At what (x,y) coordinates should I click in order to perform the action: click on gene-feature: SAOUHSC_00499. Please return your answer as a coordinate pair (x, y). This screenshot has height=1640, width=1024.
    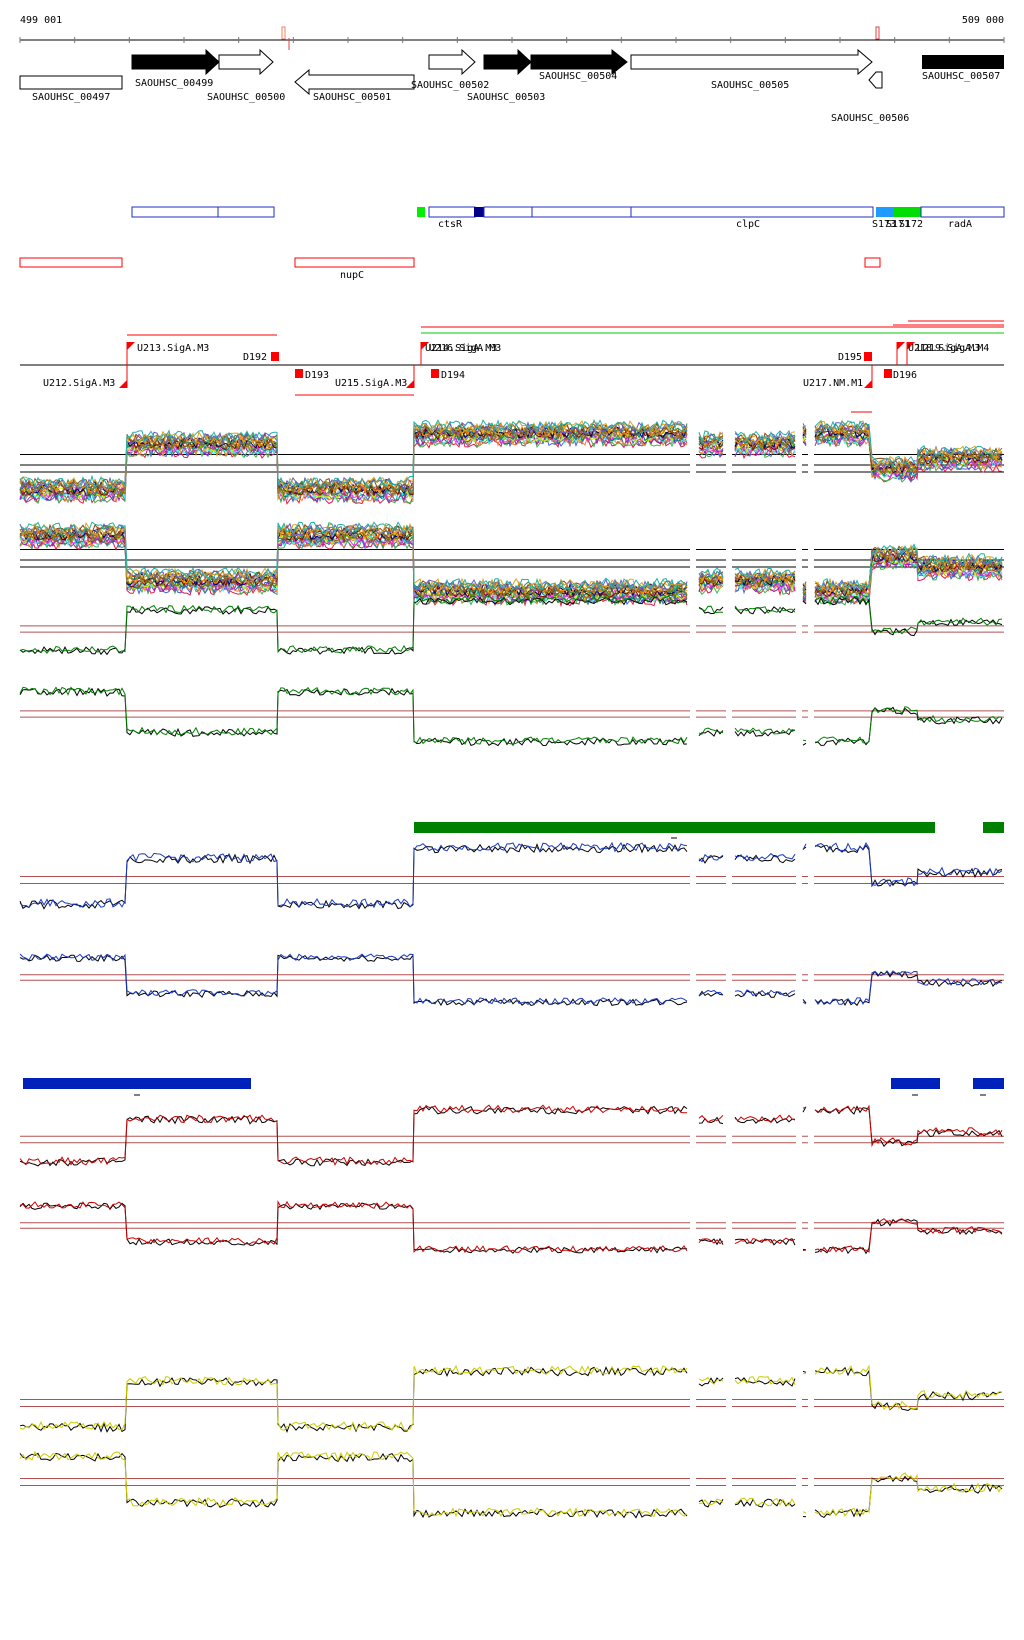
    Looking at the image, I should click on (175, 68).